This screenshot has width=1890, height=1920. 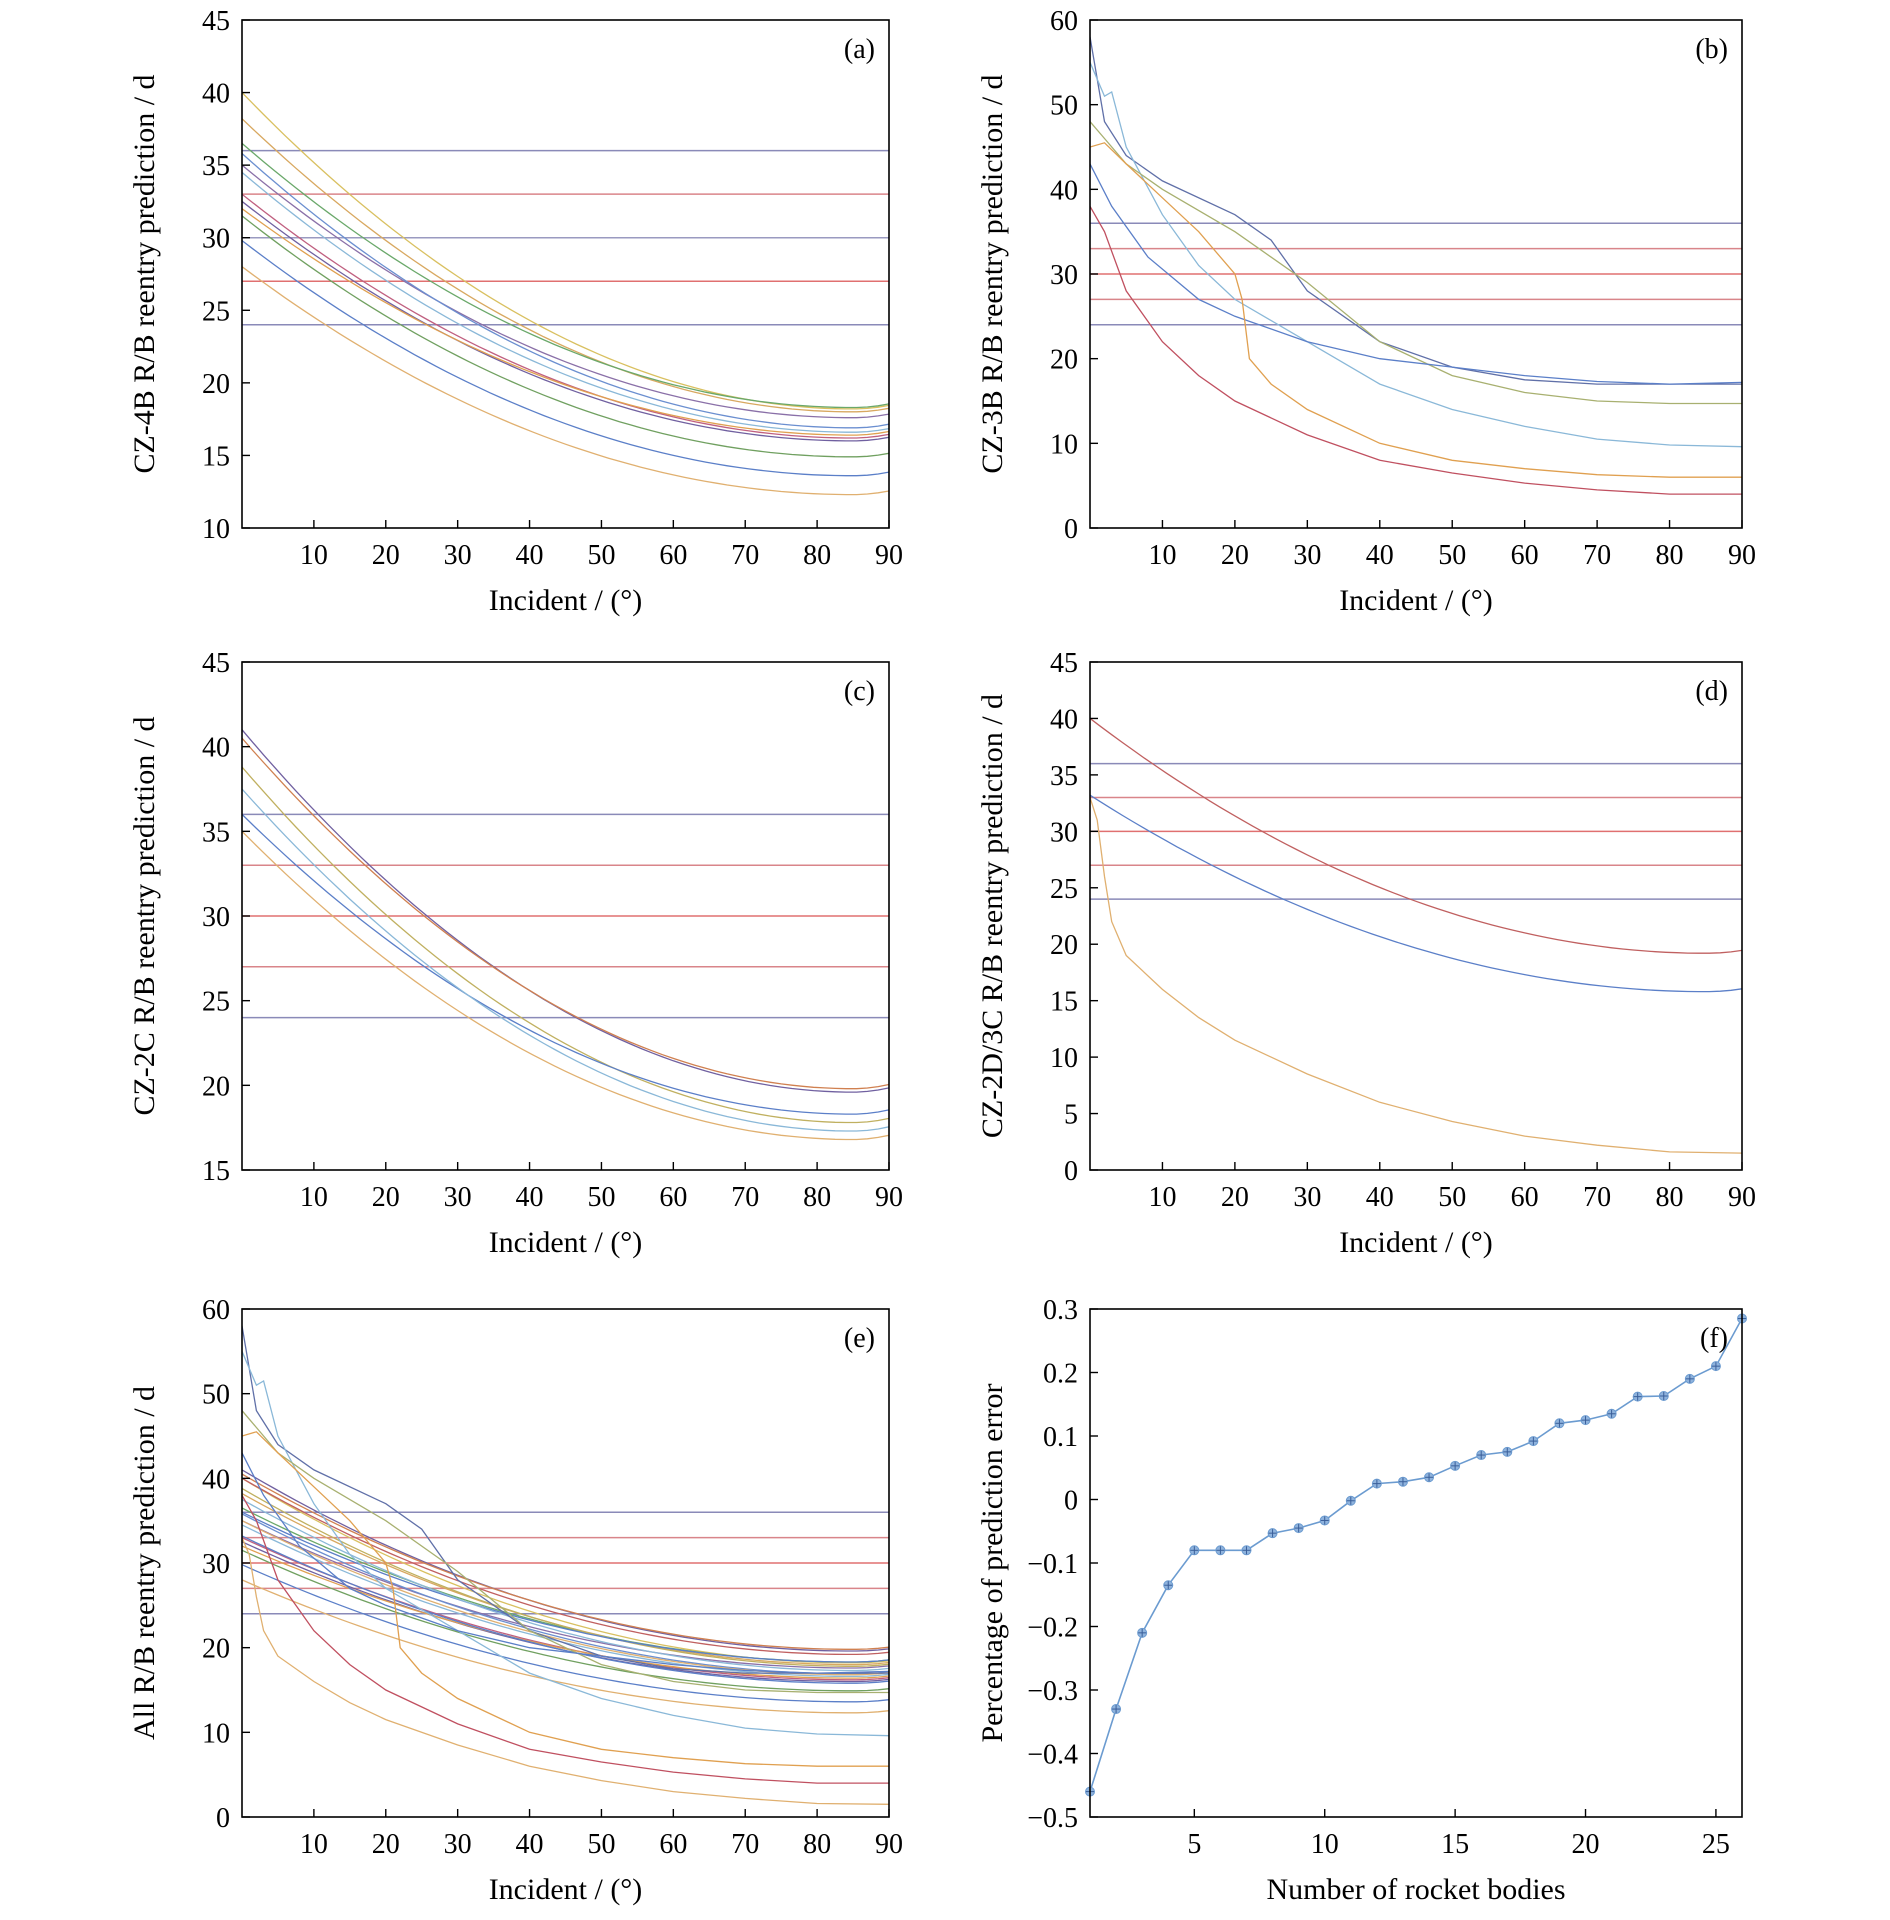 I want to click on x-tick-label: 5, so click(x=1194, y=1844).